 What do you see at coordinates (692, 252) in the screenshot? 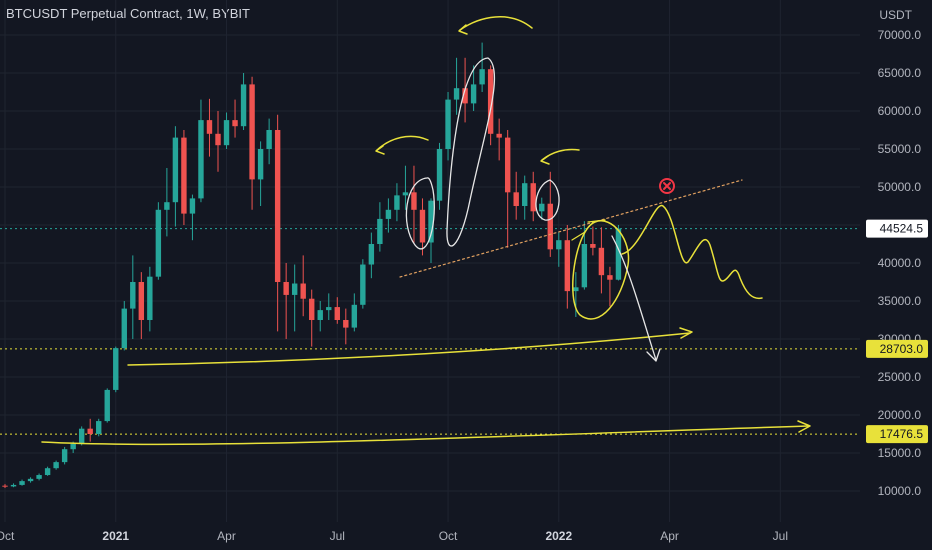
I see `projection-path` at bounding box center [692, 252].